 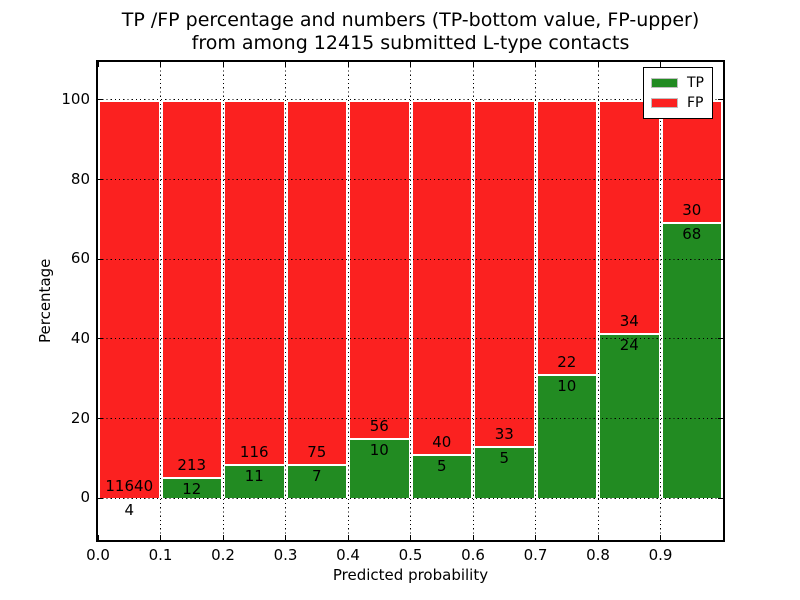 I want to click on fp-count-label: 11640, so click(x=129, y=486).